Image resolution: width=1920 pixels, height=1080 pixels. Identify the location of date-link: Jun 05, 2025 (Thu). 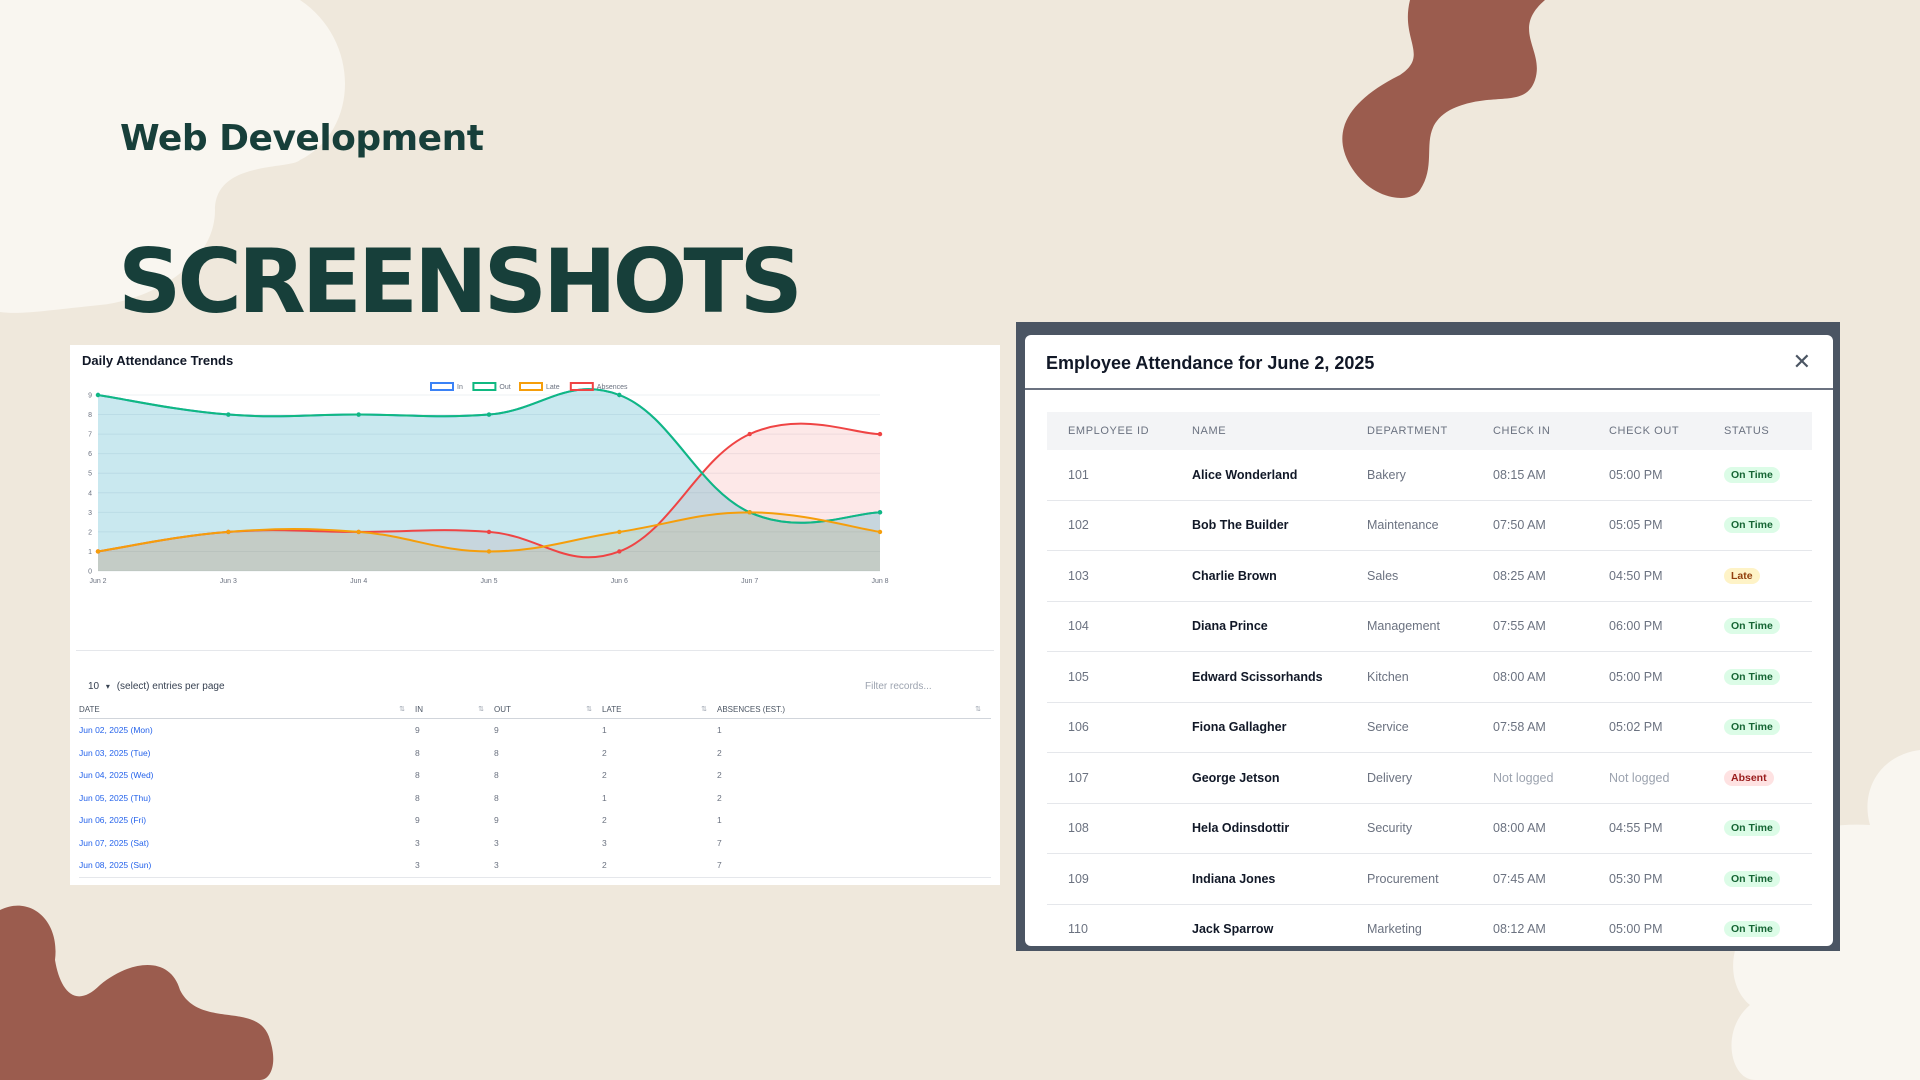
(115, 797).